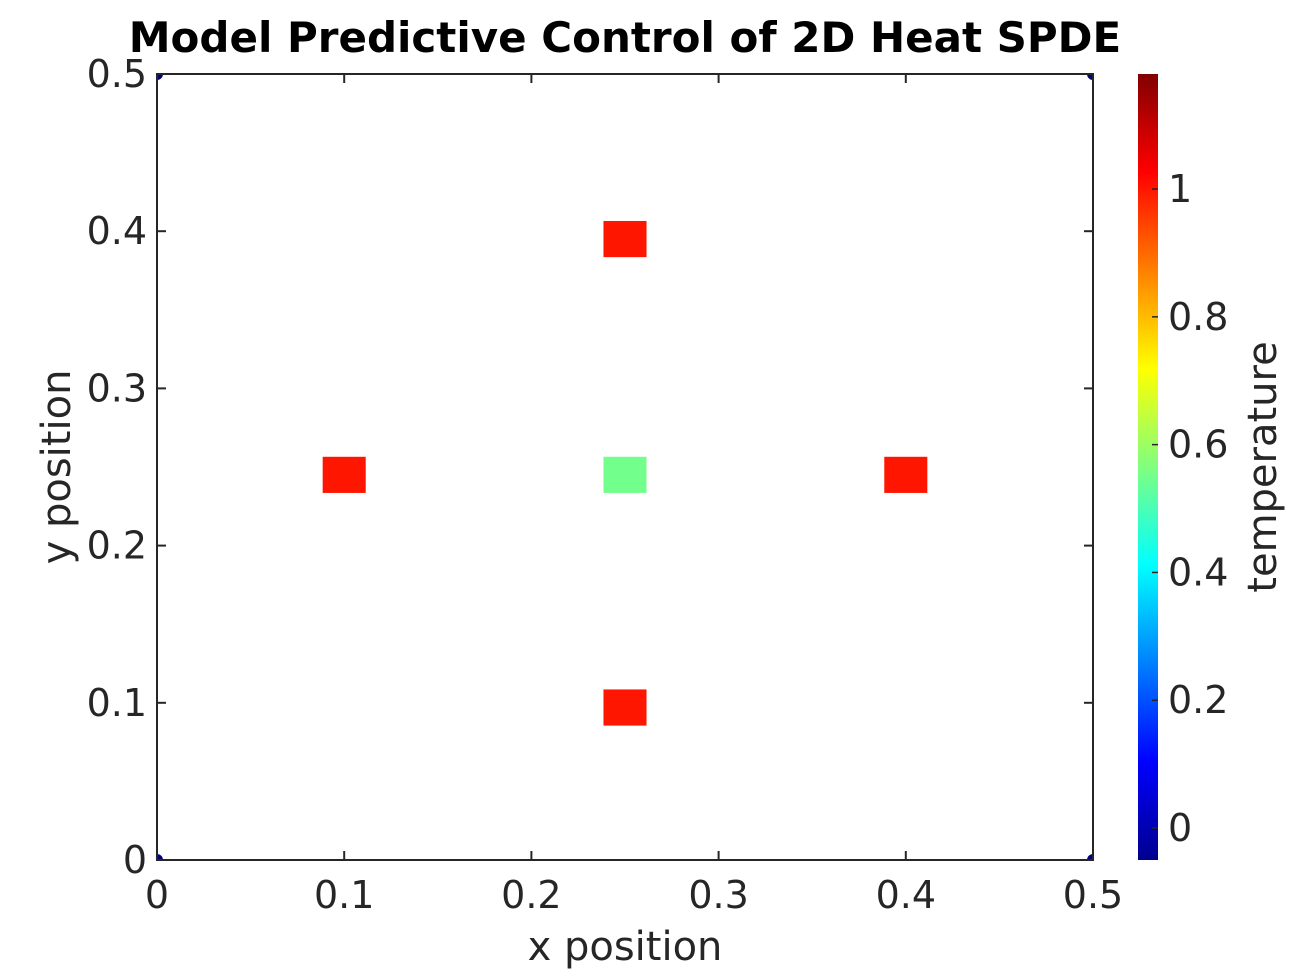 The image size is (1300, 973). What do you see at coordinates (117, 74) in the screenshot?
I see `y-tick-label-5: 0.5` at bounding box center [117, 74].